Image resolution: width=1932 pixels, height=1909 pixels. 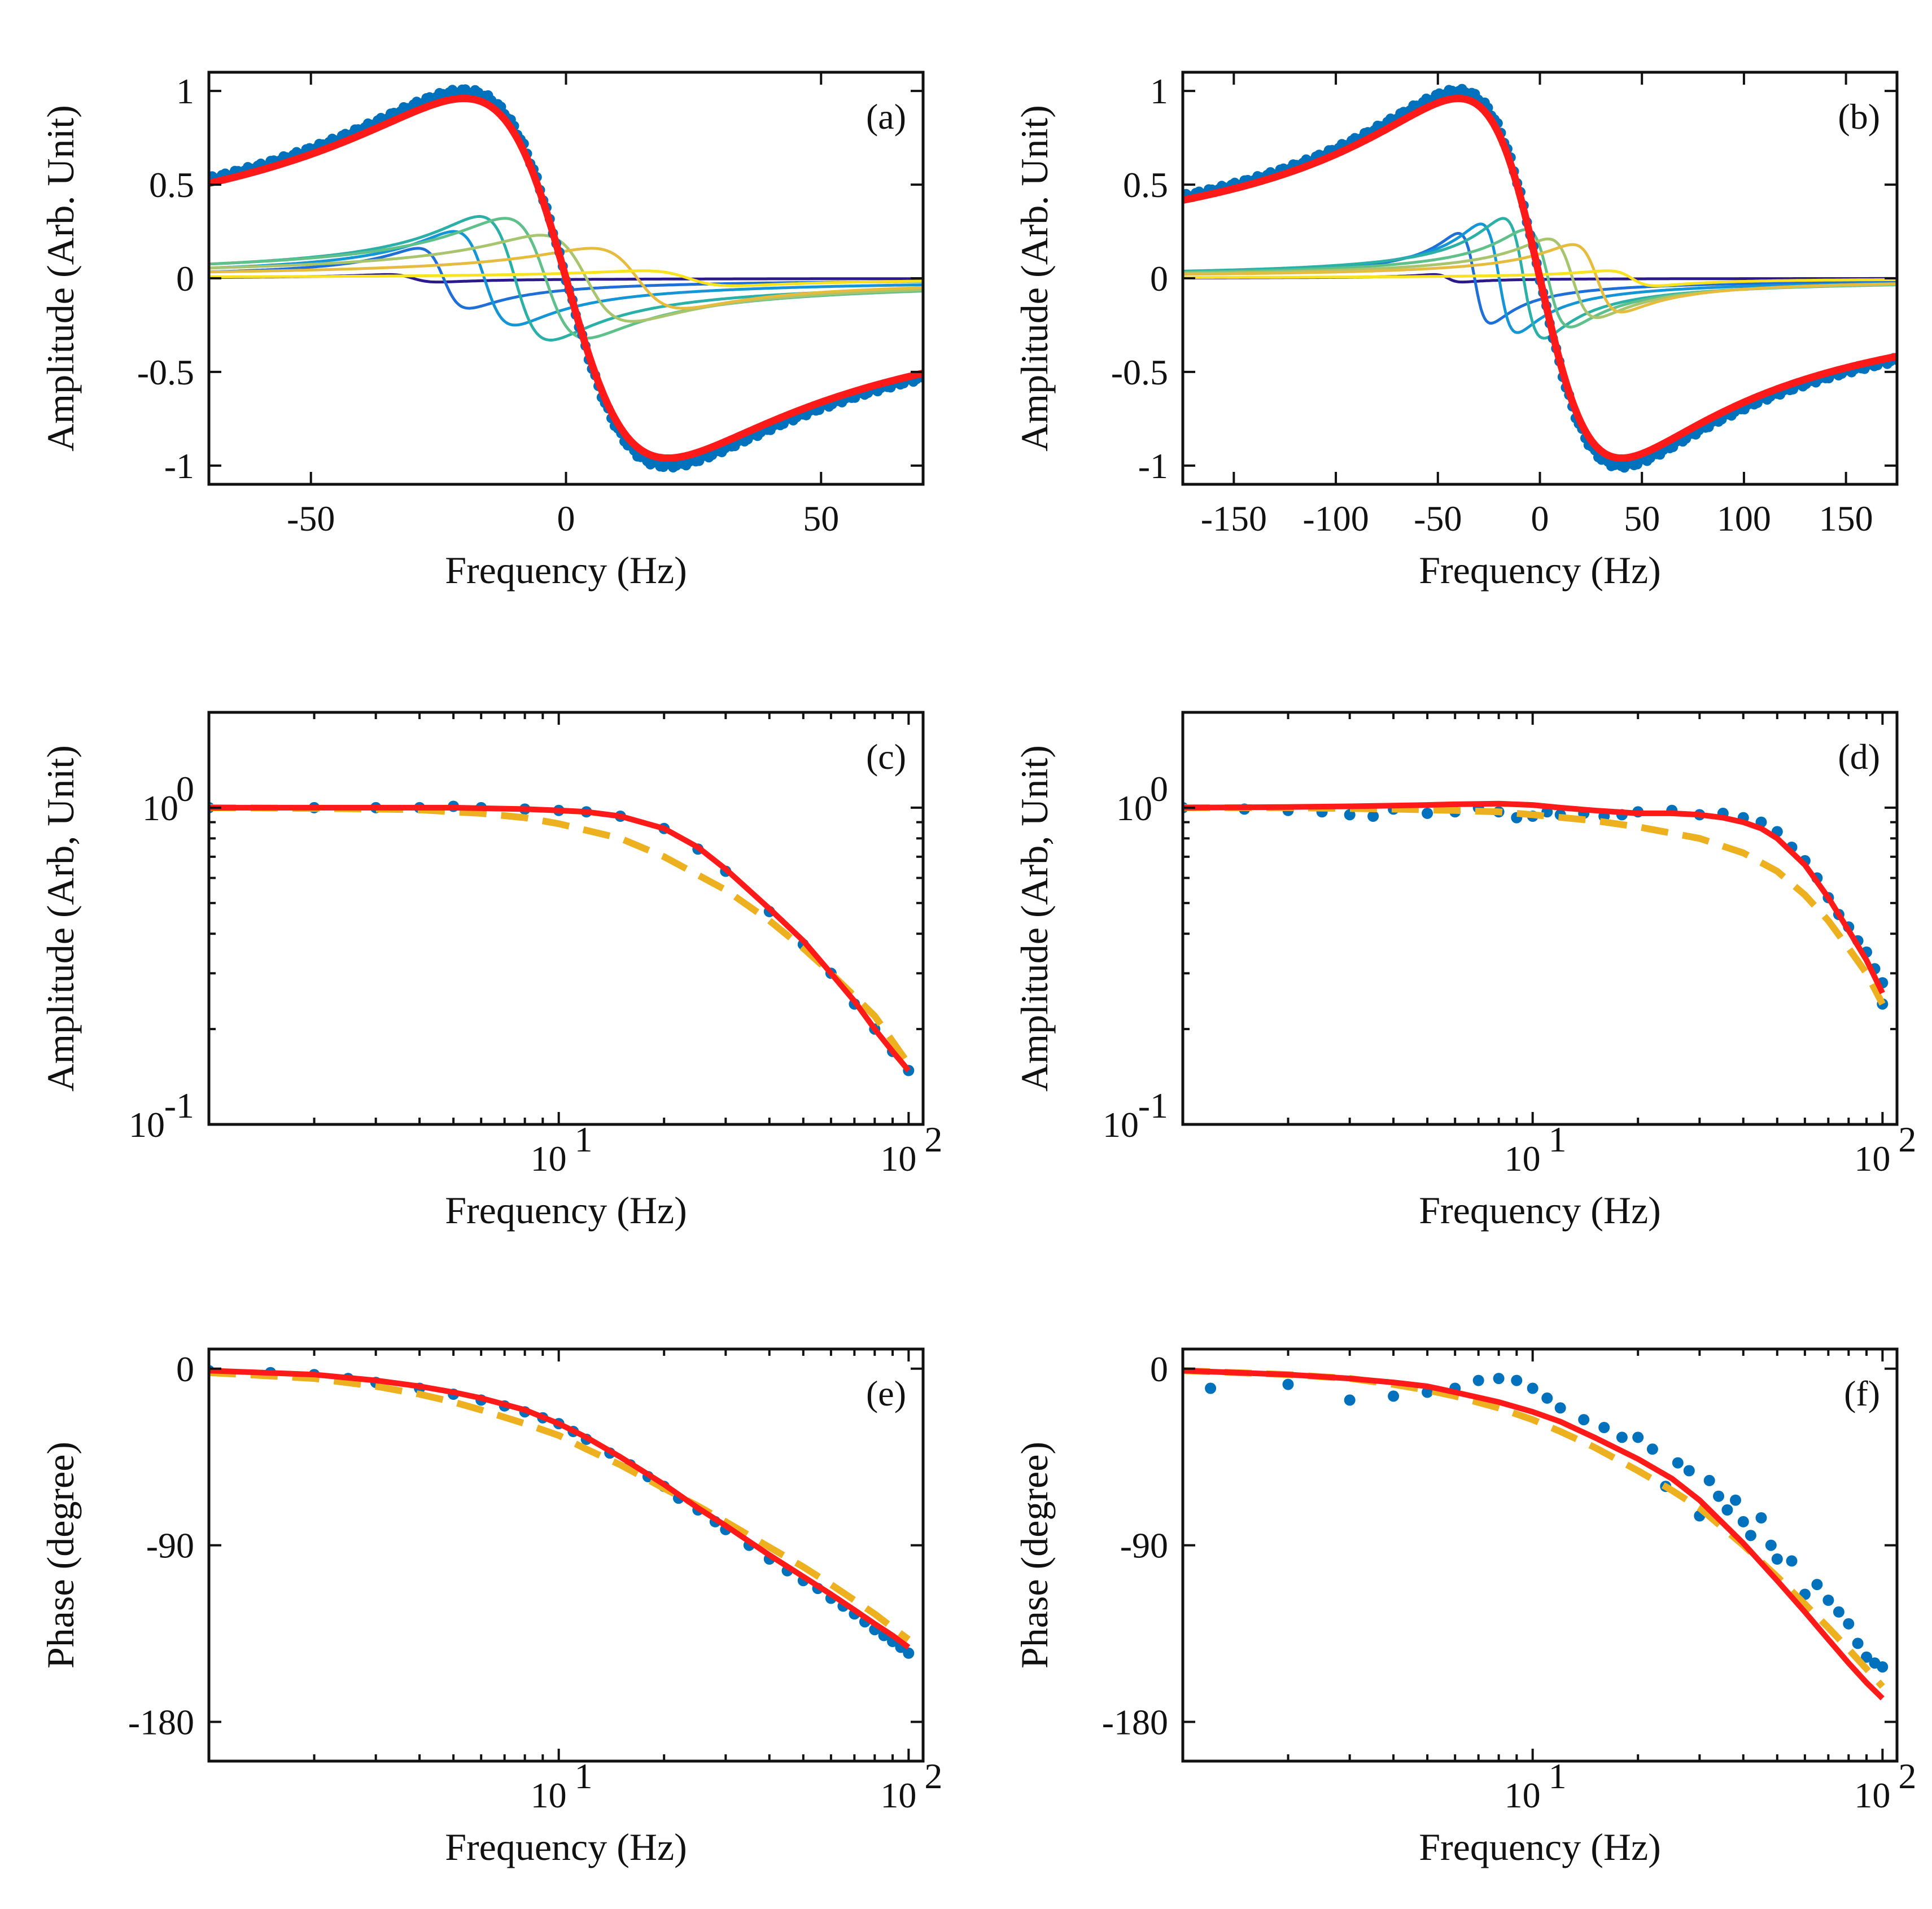 What do you see at coordinates (185, 91) in the screenshot?
I see `y-tick-label: 1` at bounding box center [185, 91].